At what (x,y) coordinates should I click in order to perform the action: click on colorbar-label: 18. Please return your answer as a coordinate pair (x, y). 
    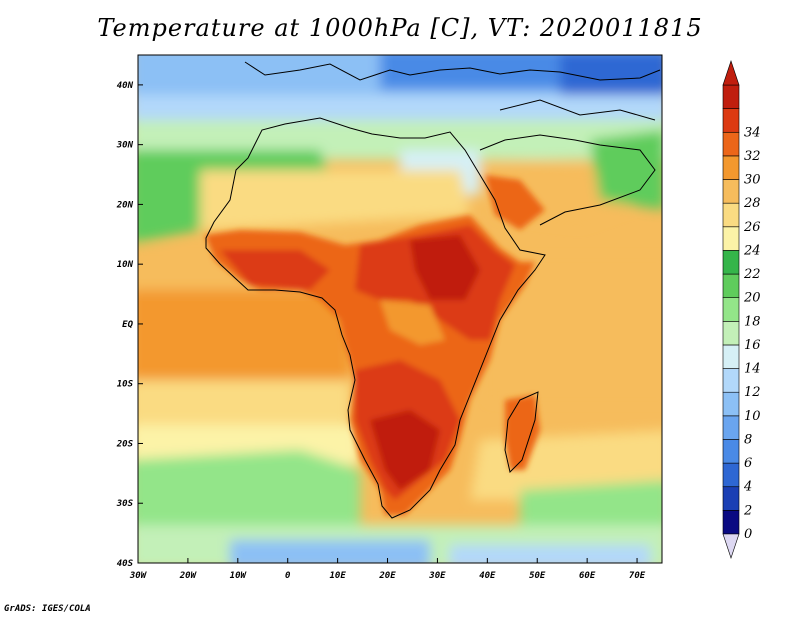
    Looking at the image, I should click on (752, 321).